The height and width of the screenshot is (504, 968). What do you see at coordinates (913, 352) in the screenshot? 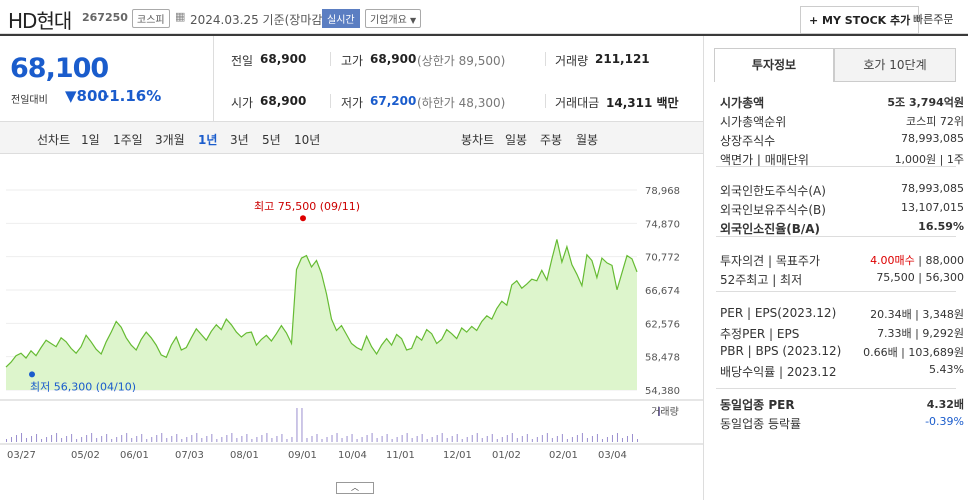
I see `info-value-text: 0.66배 | 103,689원` at bounding box center [913, 352].